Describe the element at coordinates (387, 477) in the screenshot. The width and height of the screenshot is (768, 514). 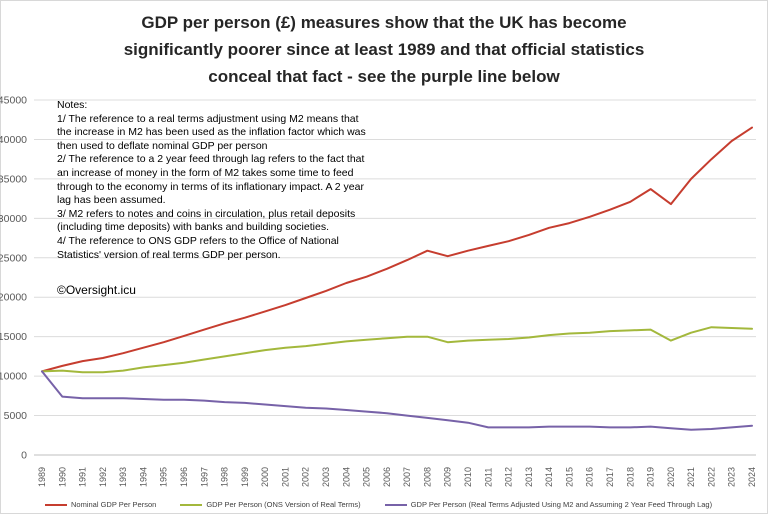
I see `x-axis-tick-label: 2006` at that location.